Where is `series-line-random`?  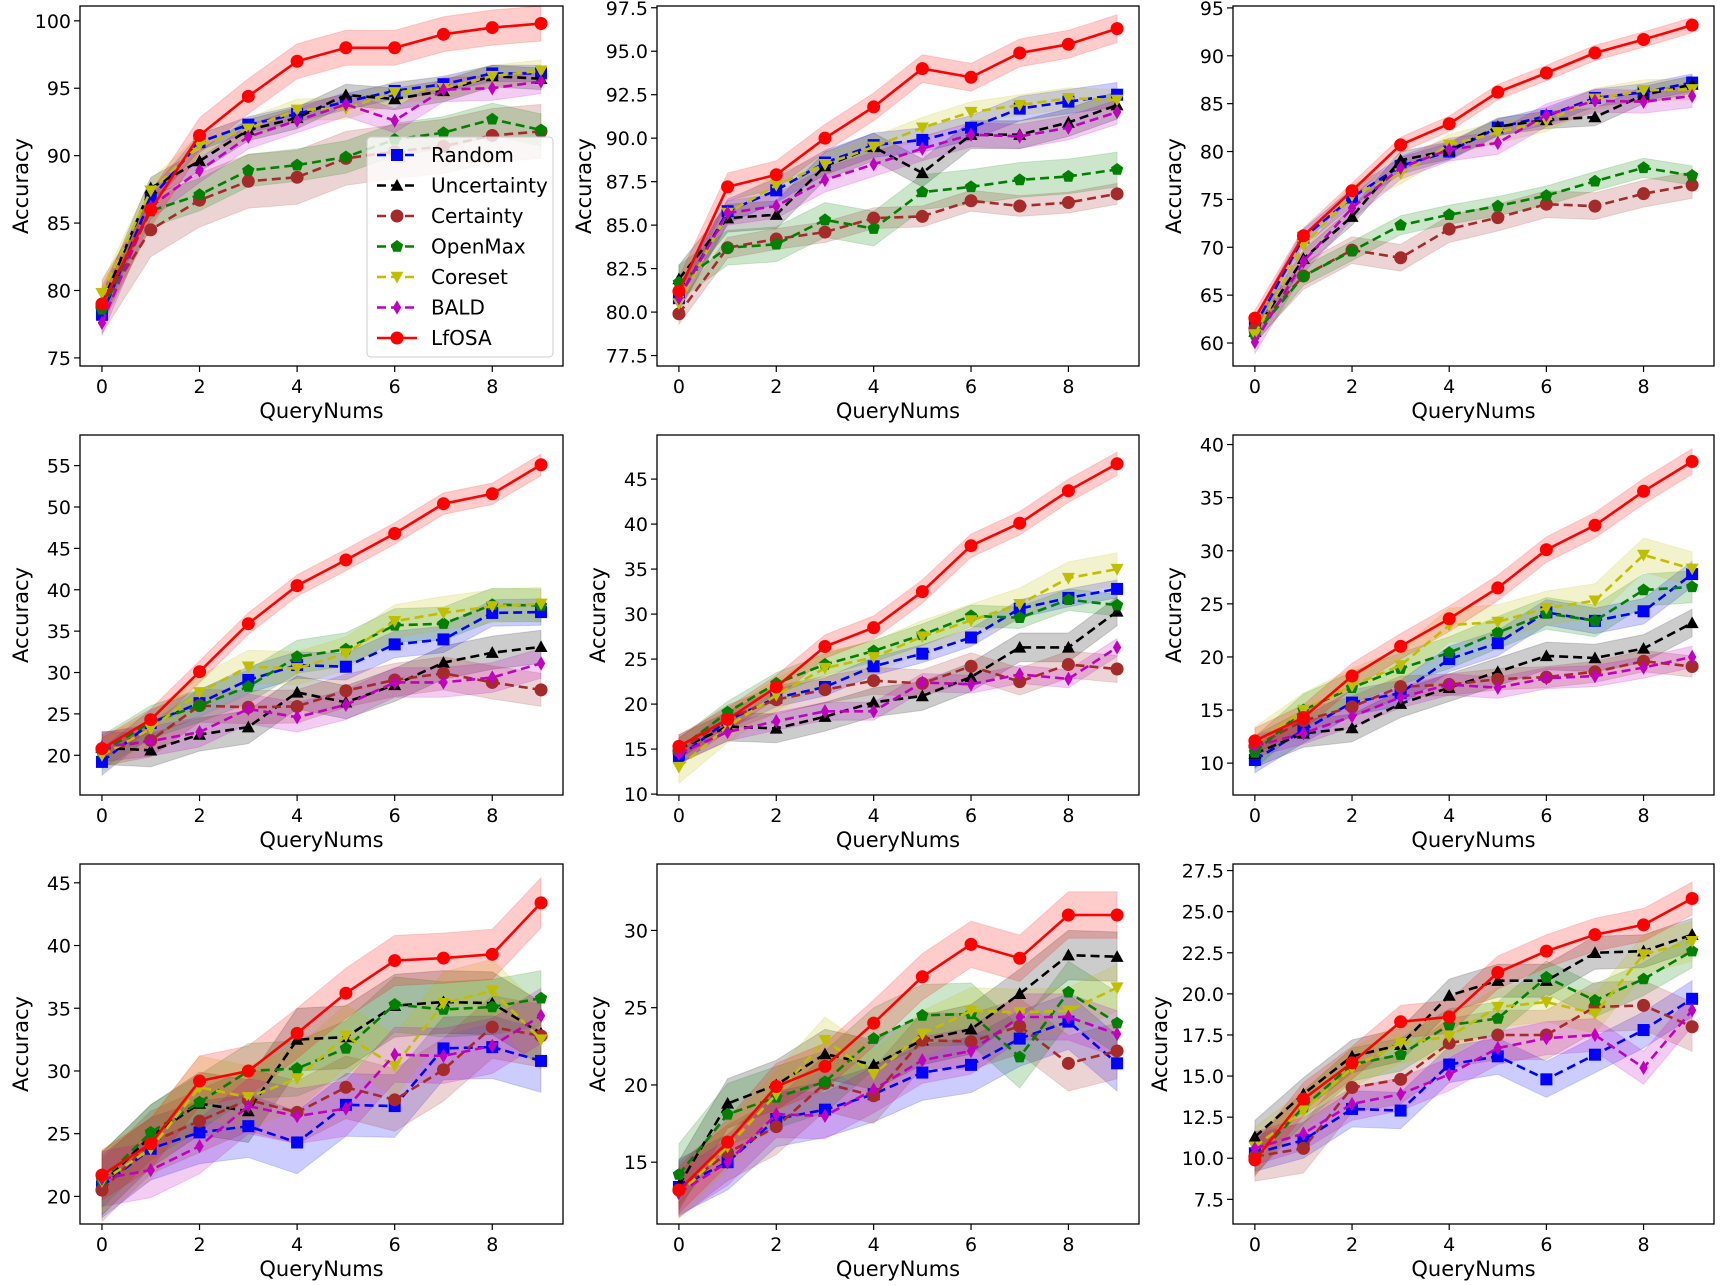
series-line-random is located at coordinates (321, 686).